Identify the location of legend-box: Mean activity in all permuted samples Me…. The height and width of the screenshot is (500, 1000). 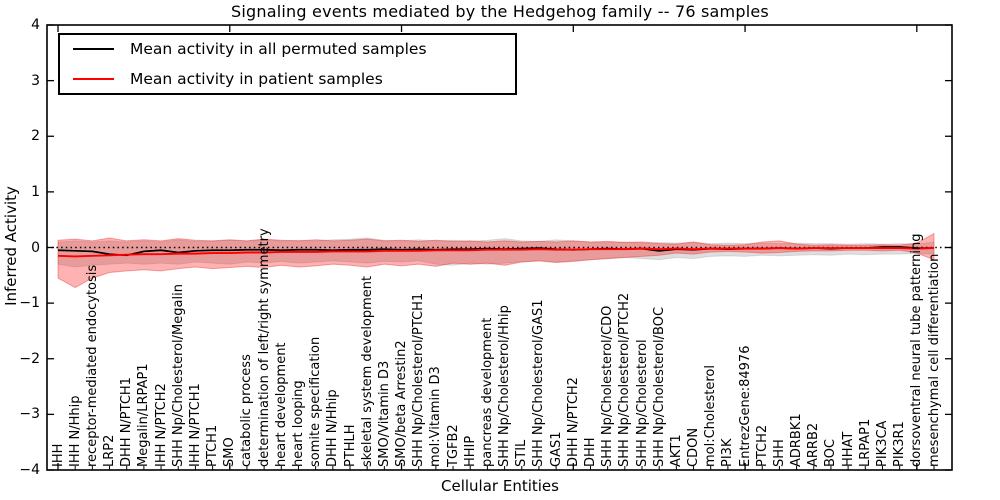
(287, 64).